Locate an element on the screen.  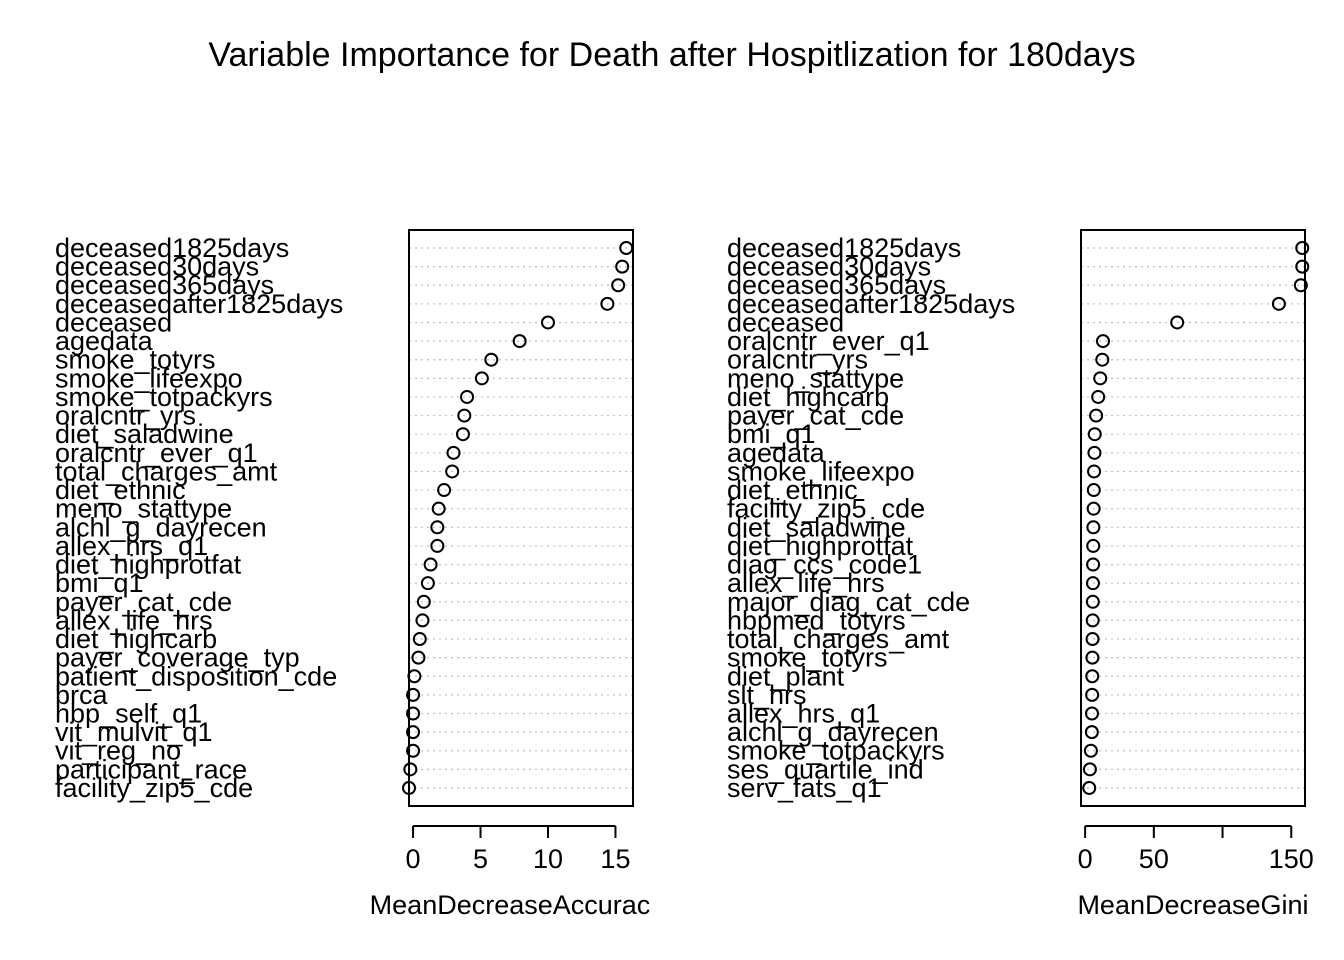
x-tick-label: 15 is located at coordinates (615, 859).